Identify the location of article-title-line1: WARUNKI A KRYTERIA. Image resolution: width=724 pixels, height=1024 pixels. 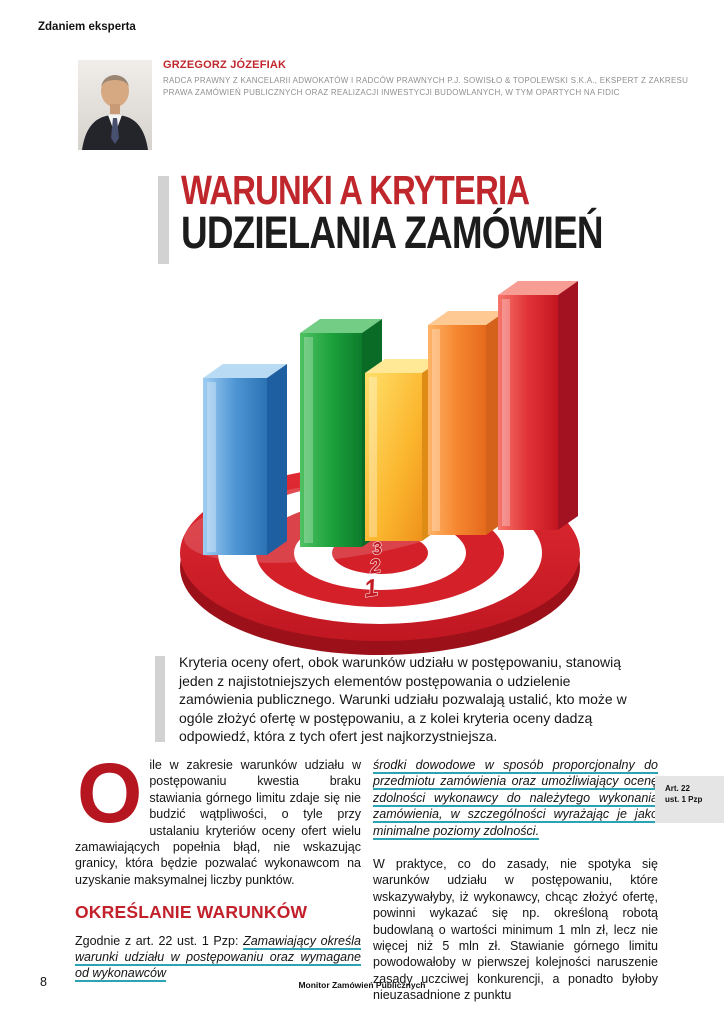
(355, 190).